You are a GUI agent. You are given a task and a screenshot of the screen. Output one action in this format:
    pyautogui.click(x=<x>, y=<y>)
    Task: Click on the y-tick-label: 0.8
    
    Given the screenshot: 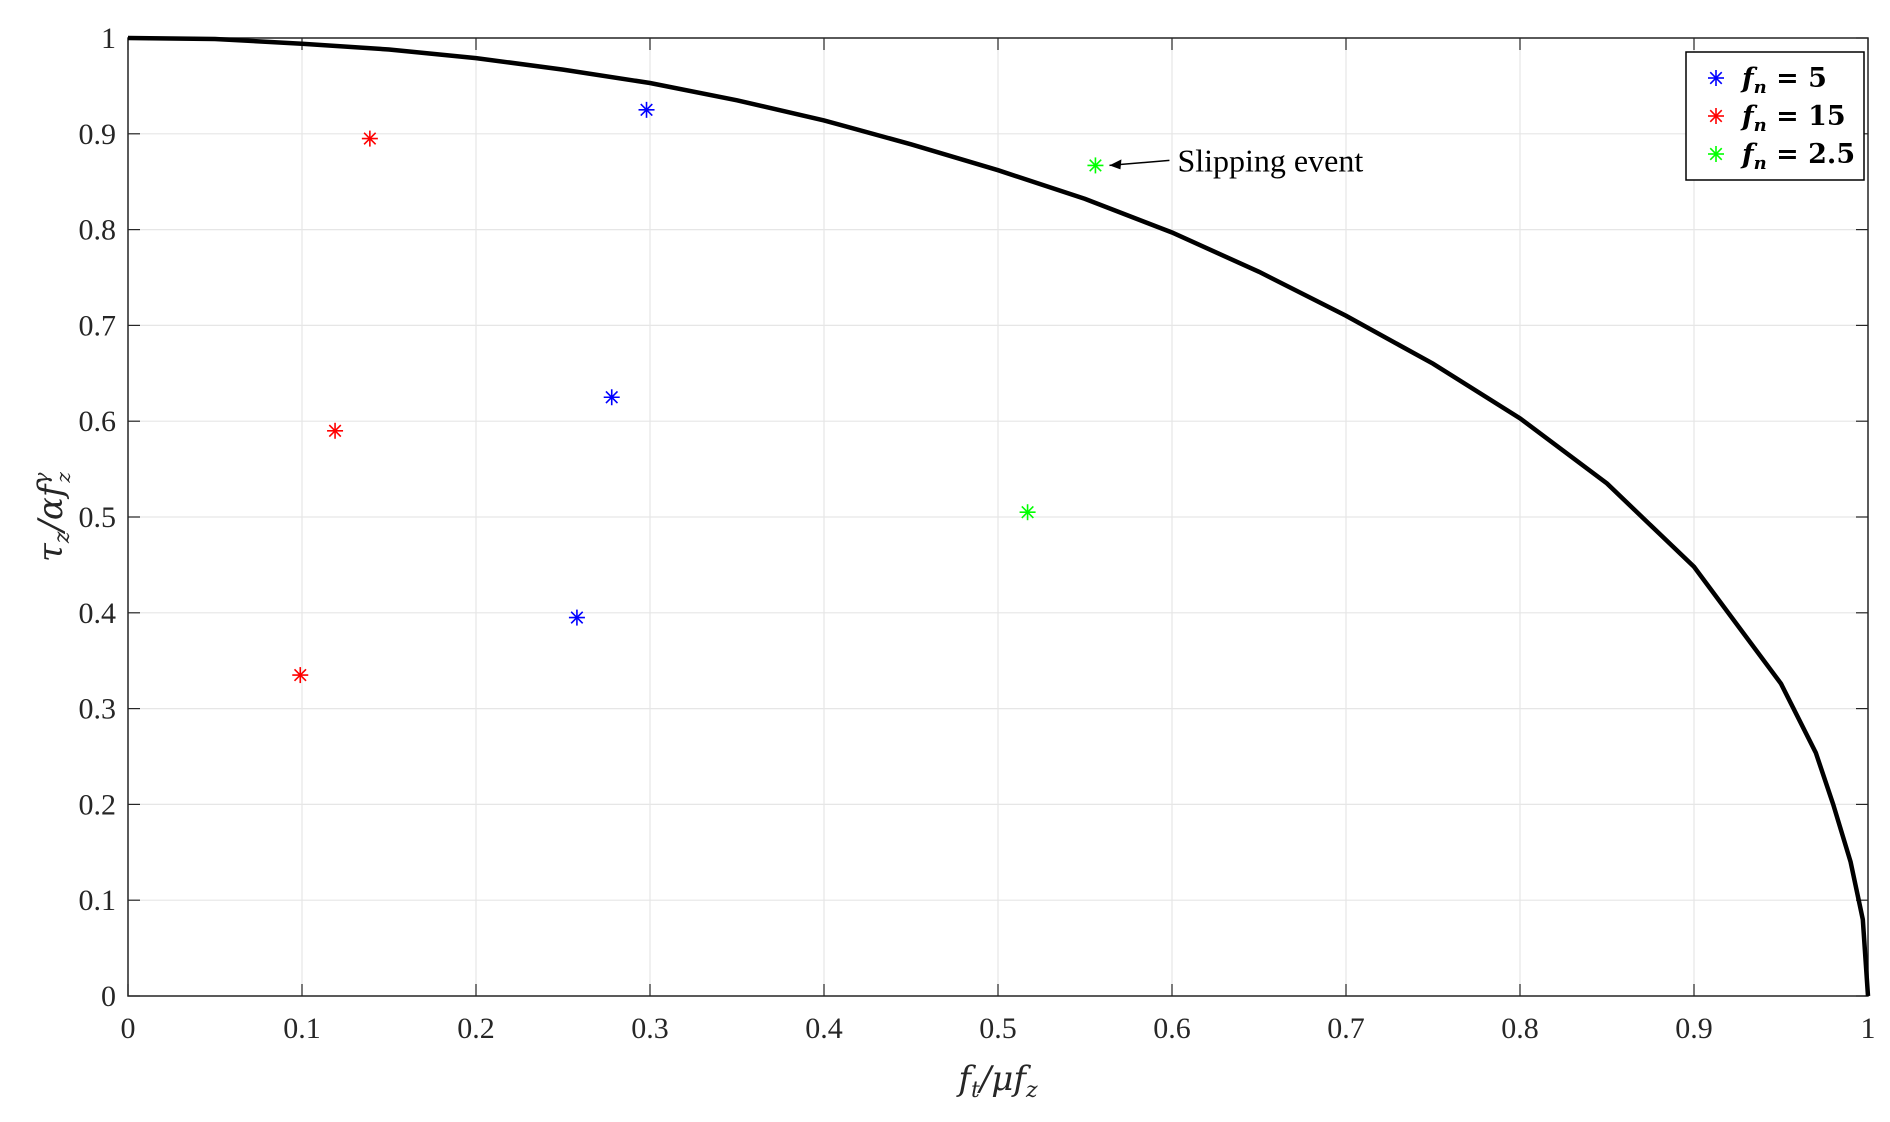 What is the action you would take?
    pyautogui.click(x=98, y=230)
    